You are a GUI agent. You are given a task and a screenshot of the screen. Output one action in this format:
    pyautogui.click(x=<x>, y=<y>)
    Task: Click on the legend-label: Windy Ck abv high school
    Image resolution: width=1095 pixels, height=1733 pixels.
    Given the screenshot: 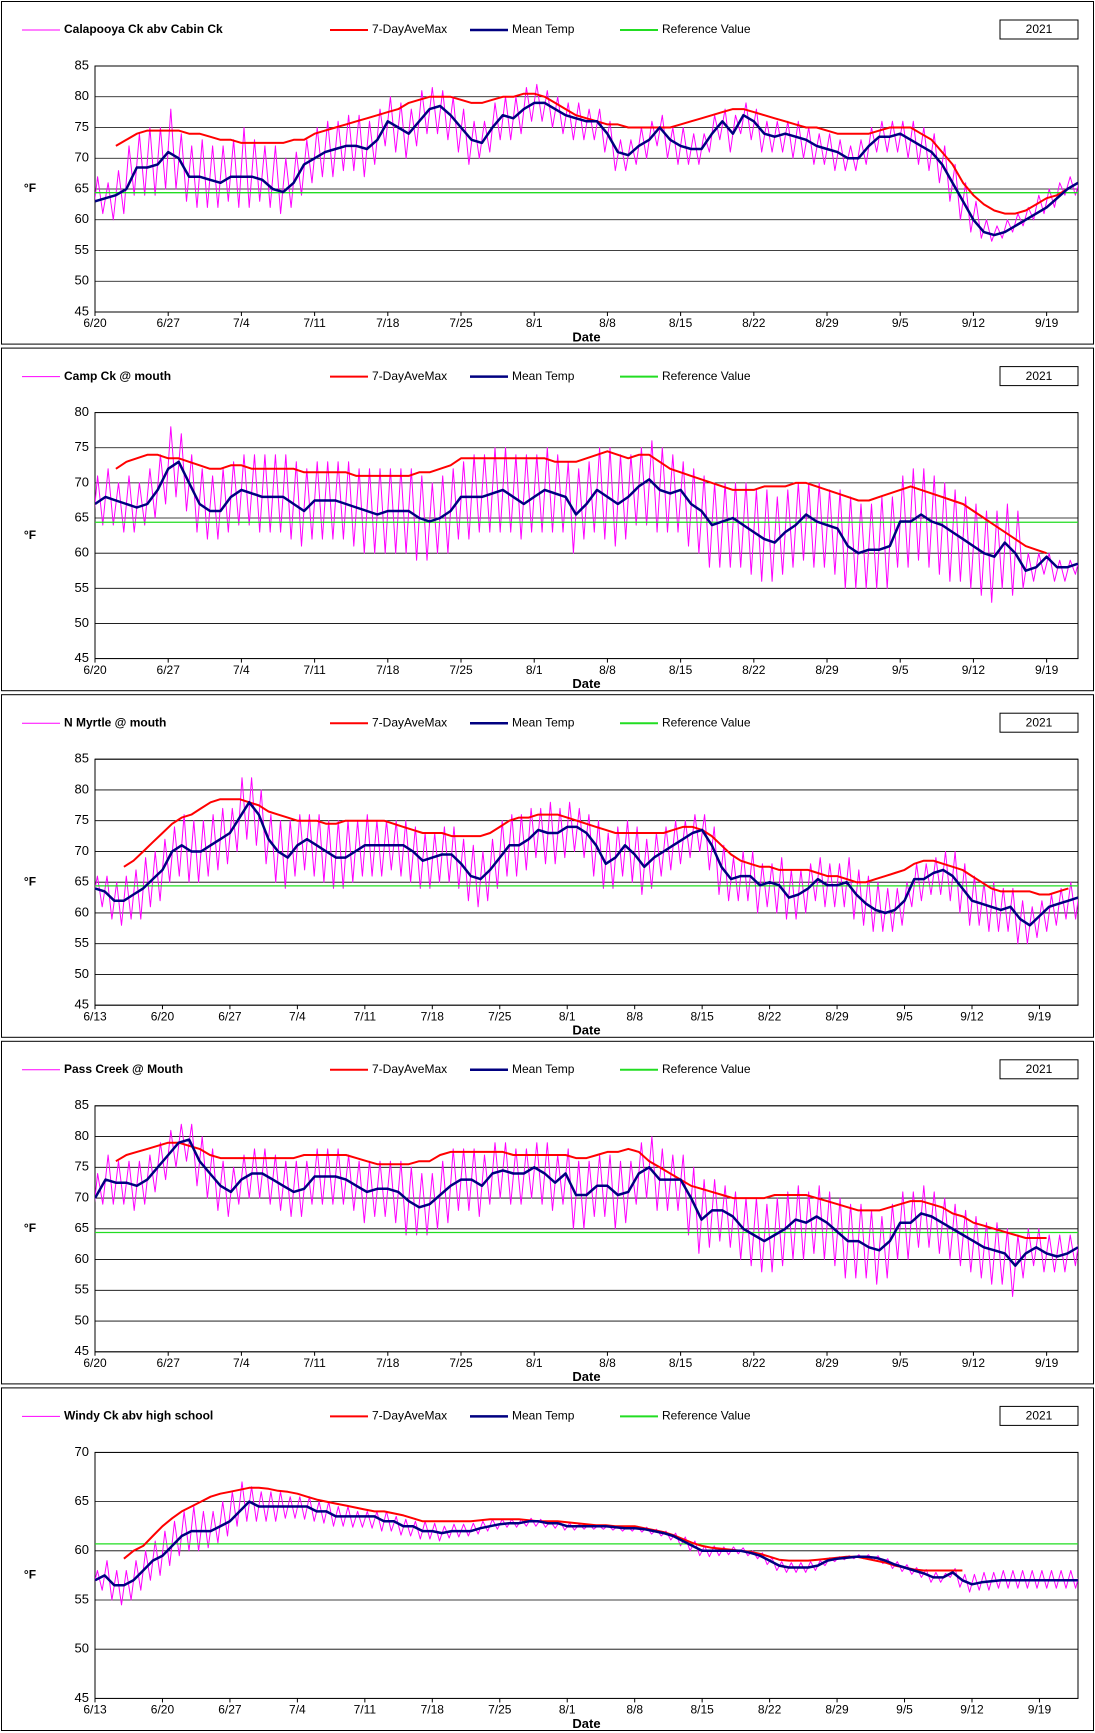 What is the action you would take?
    pyautogui.click(x=138, y=1416)
    